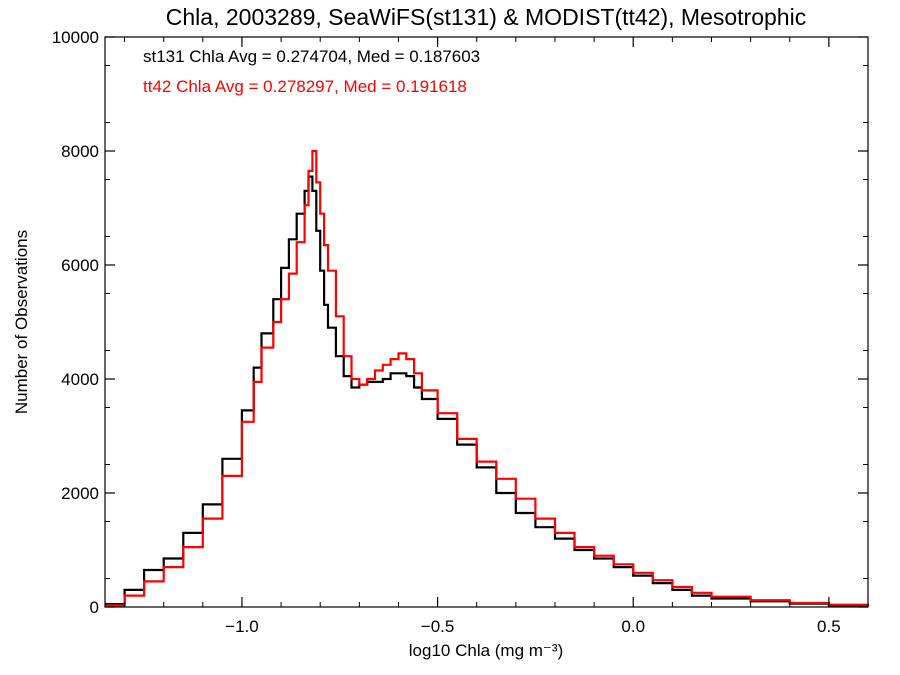  I want to click on y-axis-label: Number of Observations, so click(21, 322).